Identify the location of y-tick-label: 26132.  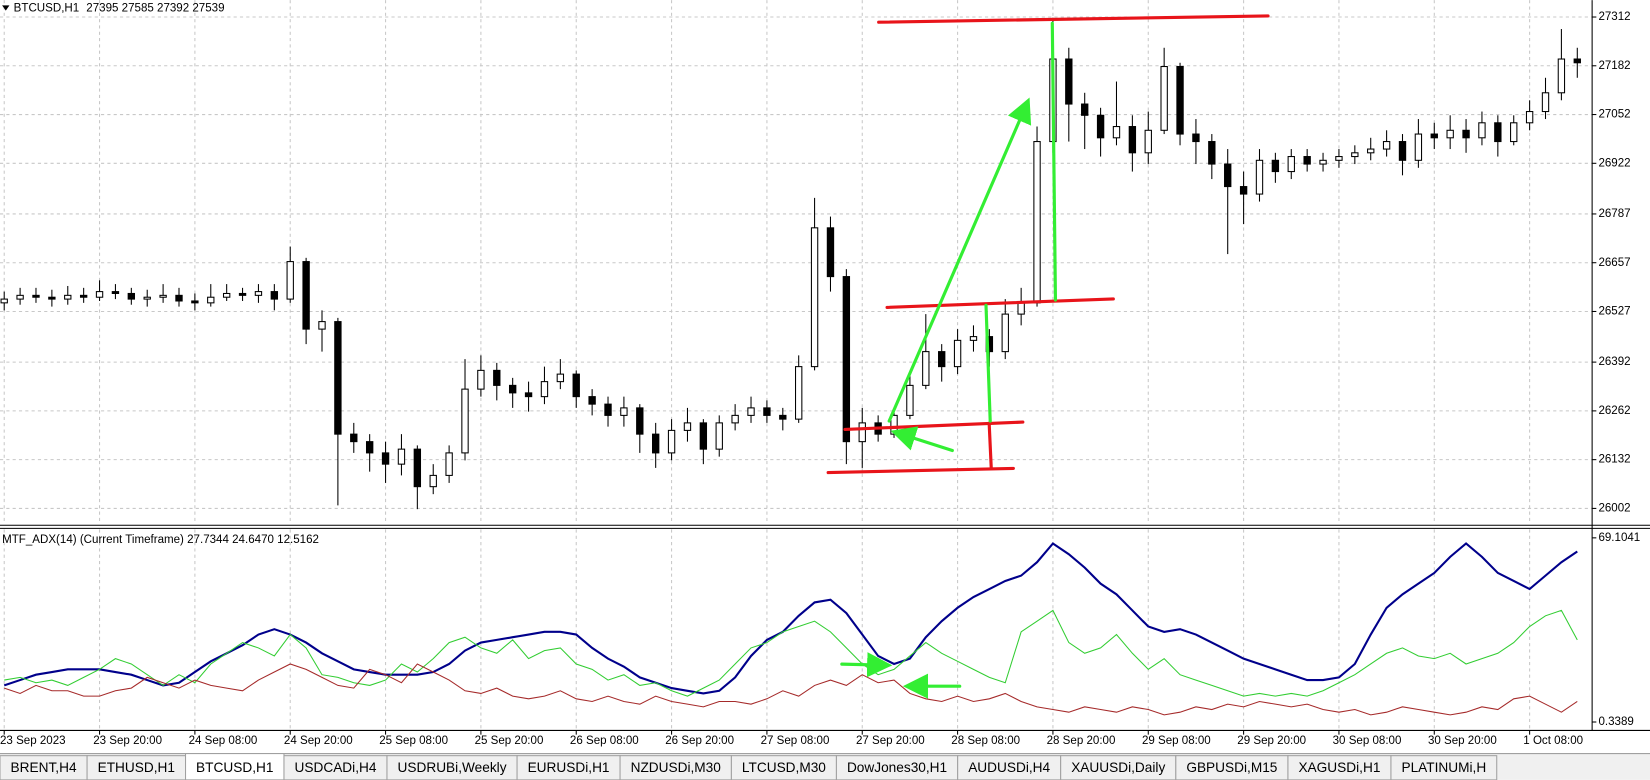
(1614, 460).